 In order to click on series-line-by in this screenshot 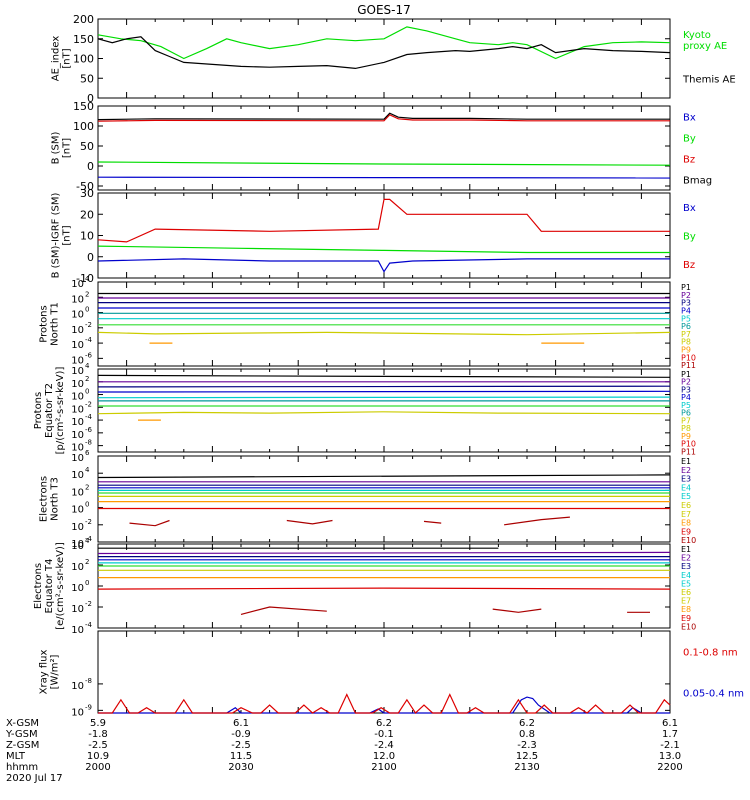, I will do `click(384, 163)`.